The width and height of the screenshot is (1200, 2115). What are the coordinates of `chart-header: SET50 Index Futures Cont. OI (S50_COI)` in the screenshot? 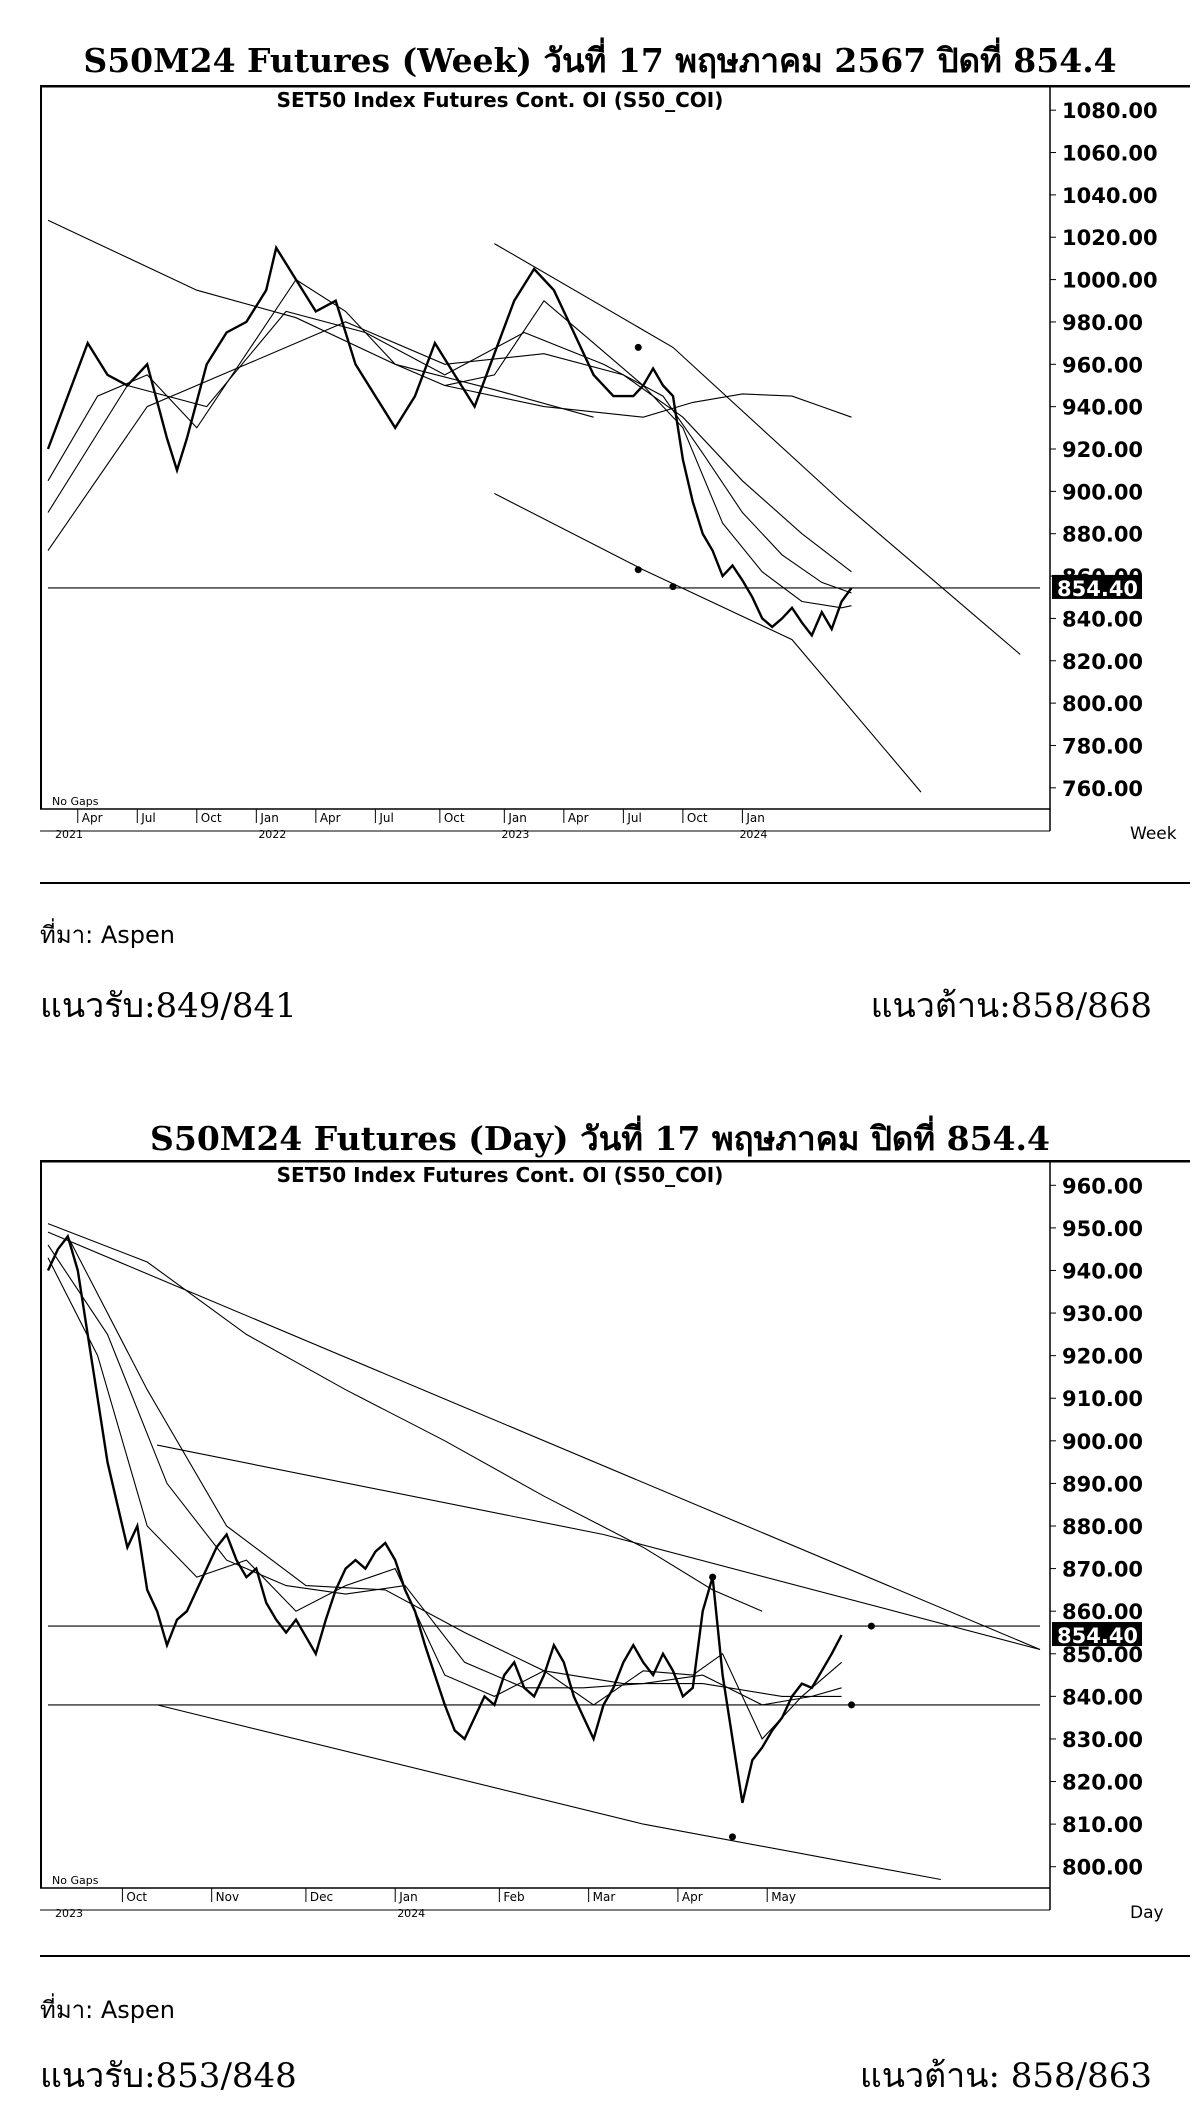 It's located at (500, 100).